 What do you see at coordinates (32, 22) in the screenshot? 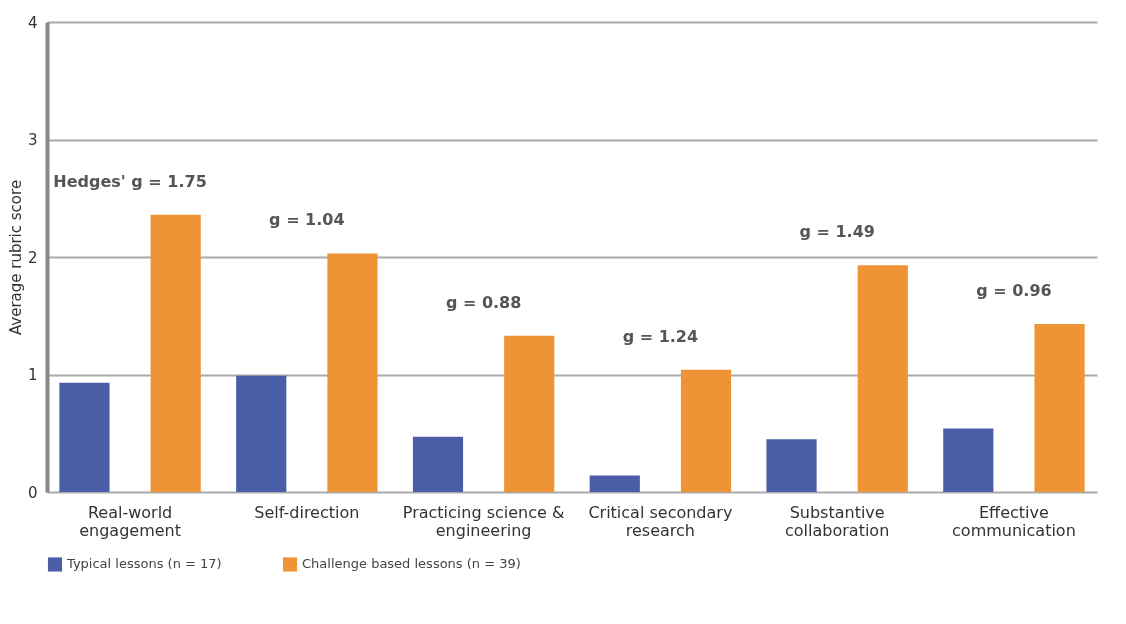
I see `y-tick-label: 4` at bounding box center [32, 22].